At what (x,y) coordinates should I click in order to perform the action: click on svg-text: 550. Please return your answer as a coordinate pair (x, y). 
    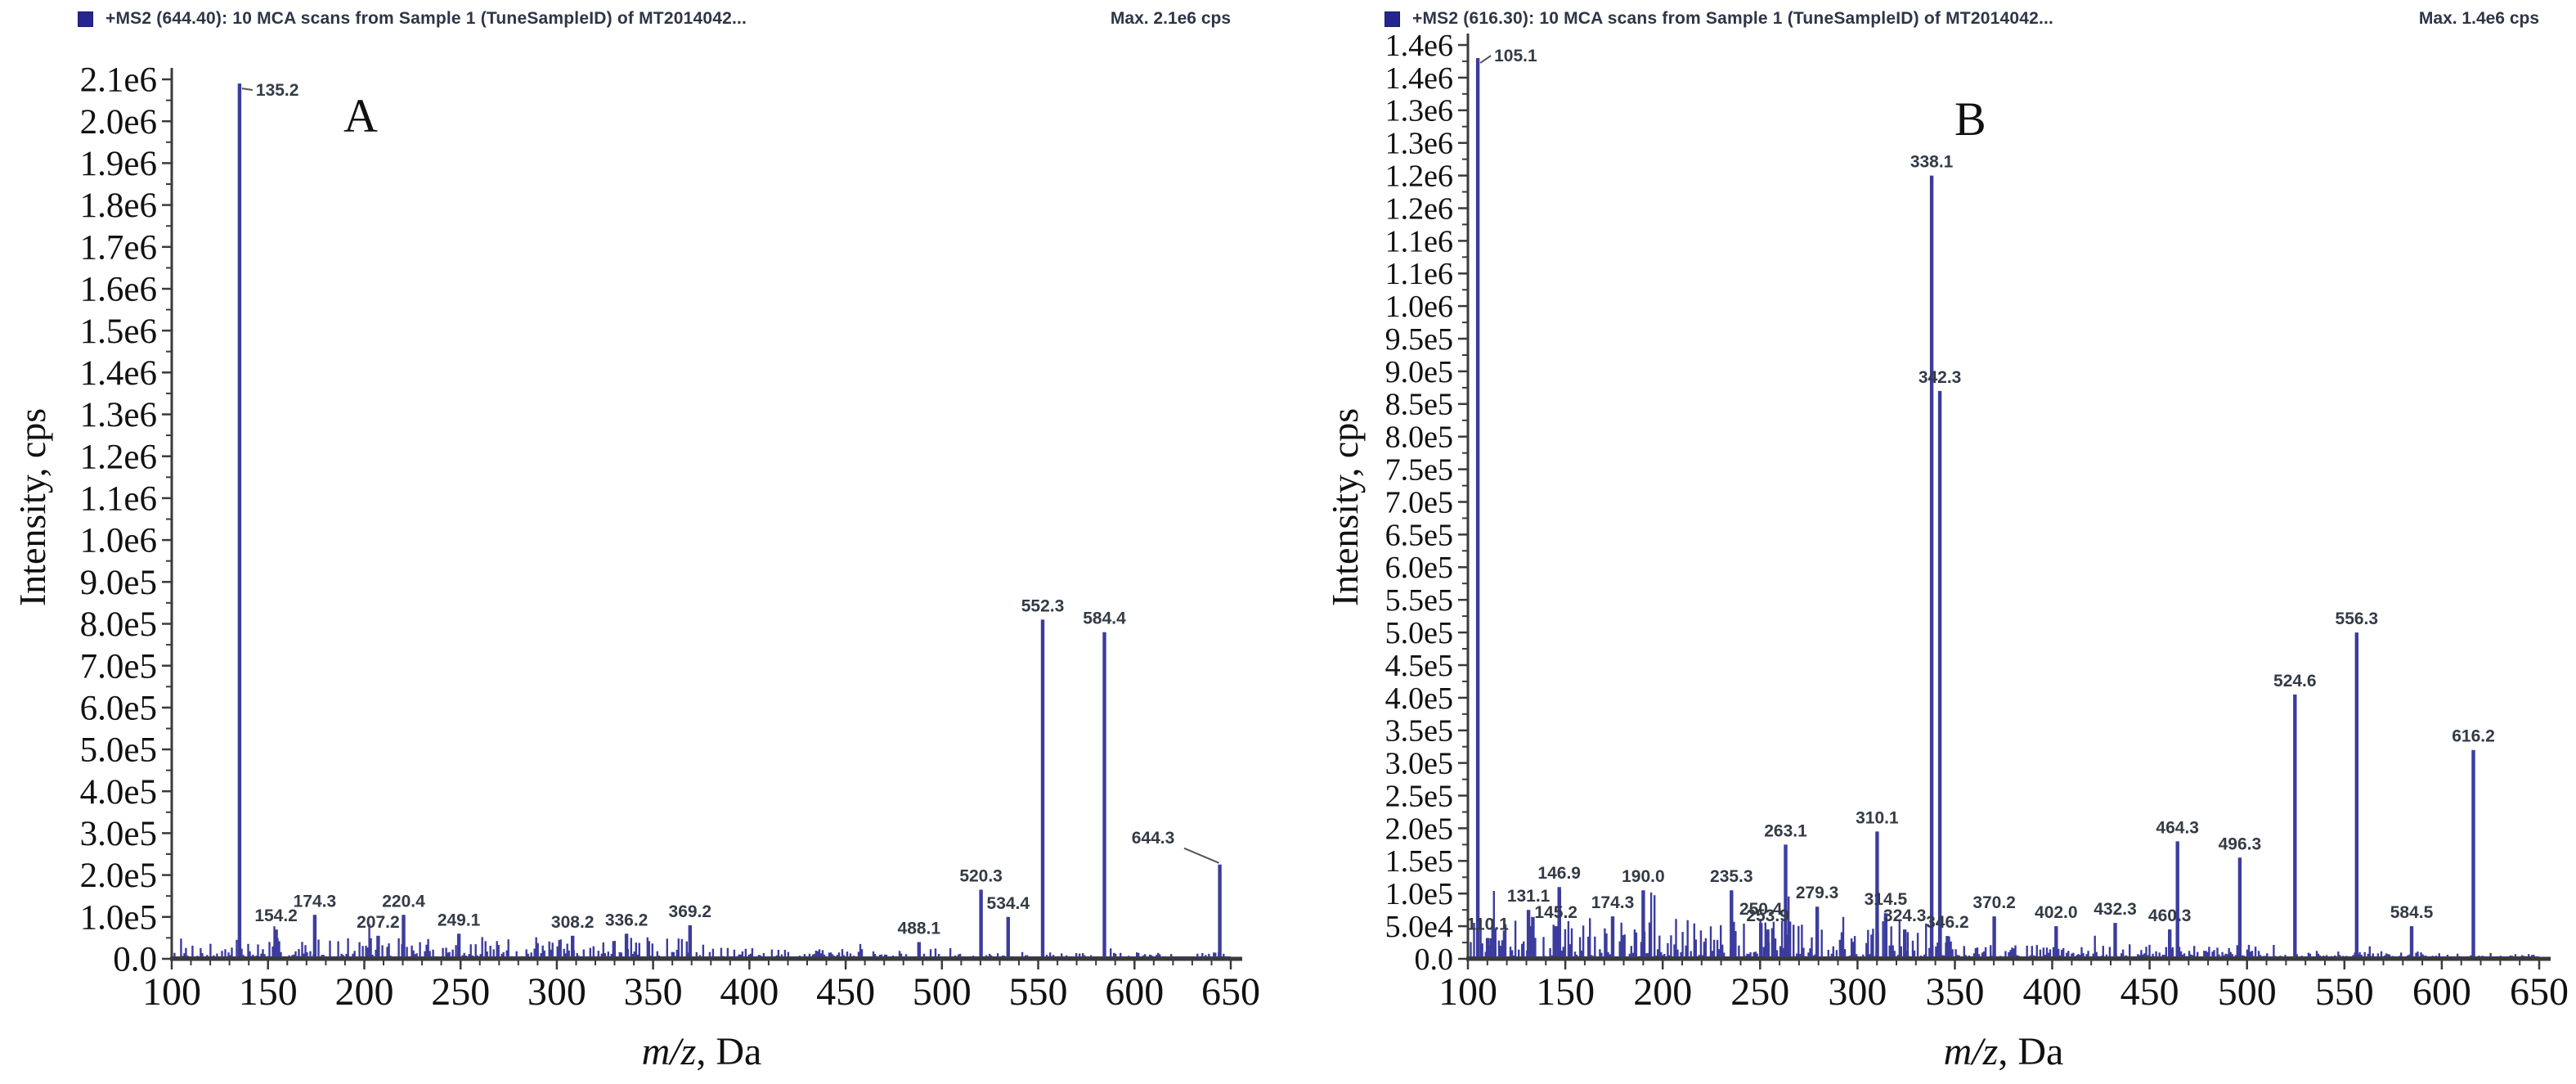
    Looking at the image, I should click on (2344, 992).